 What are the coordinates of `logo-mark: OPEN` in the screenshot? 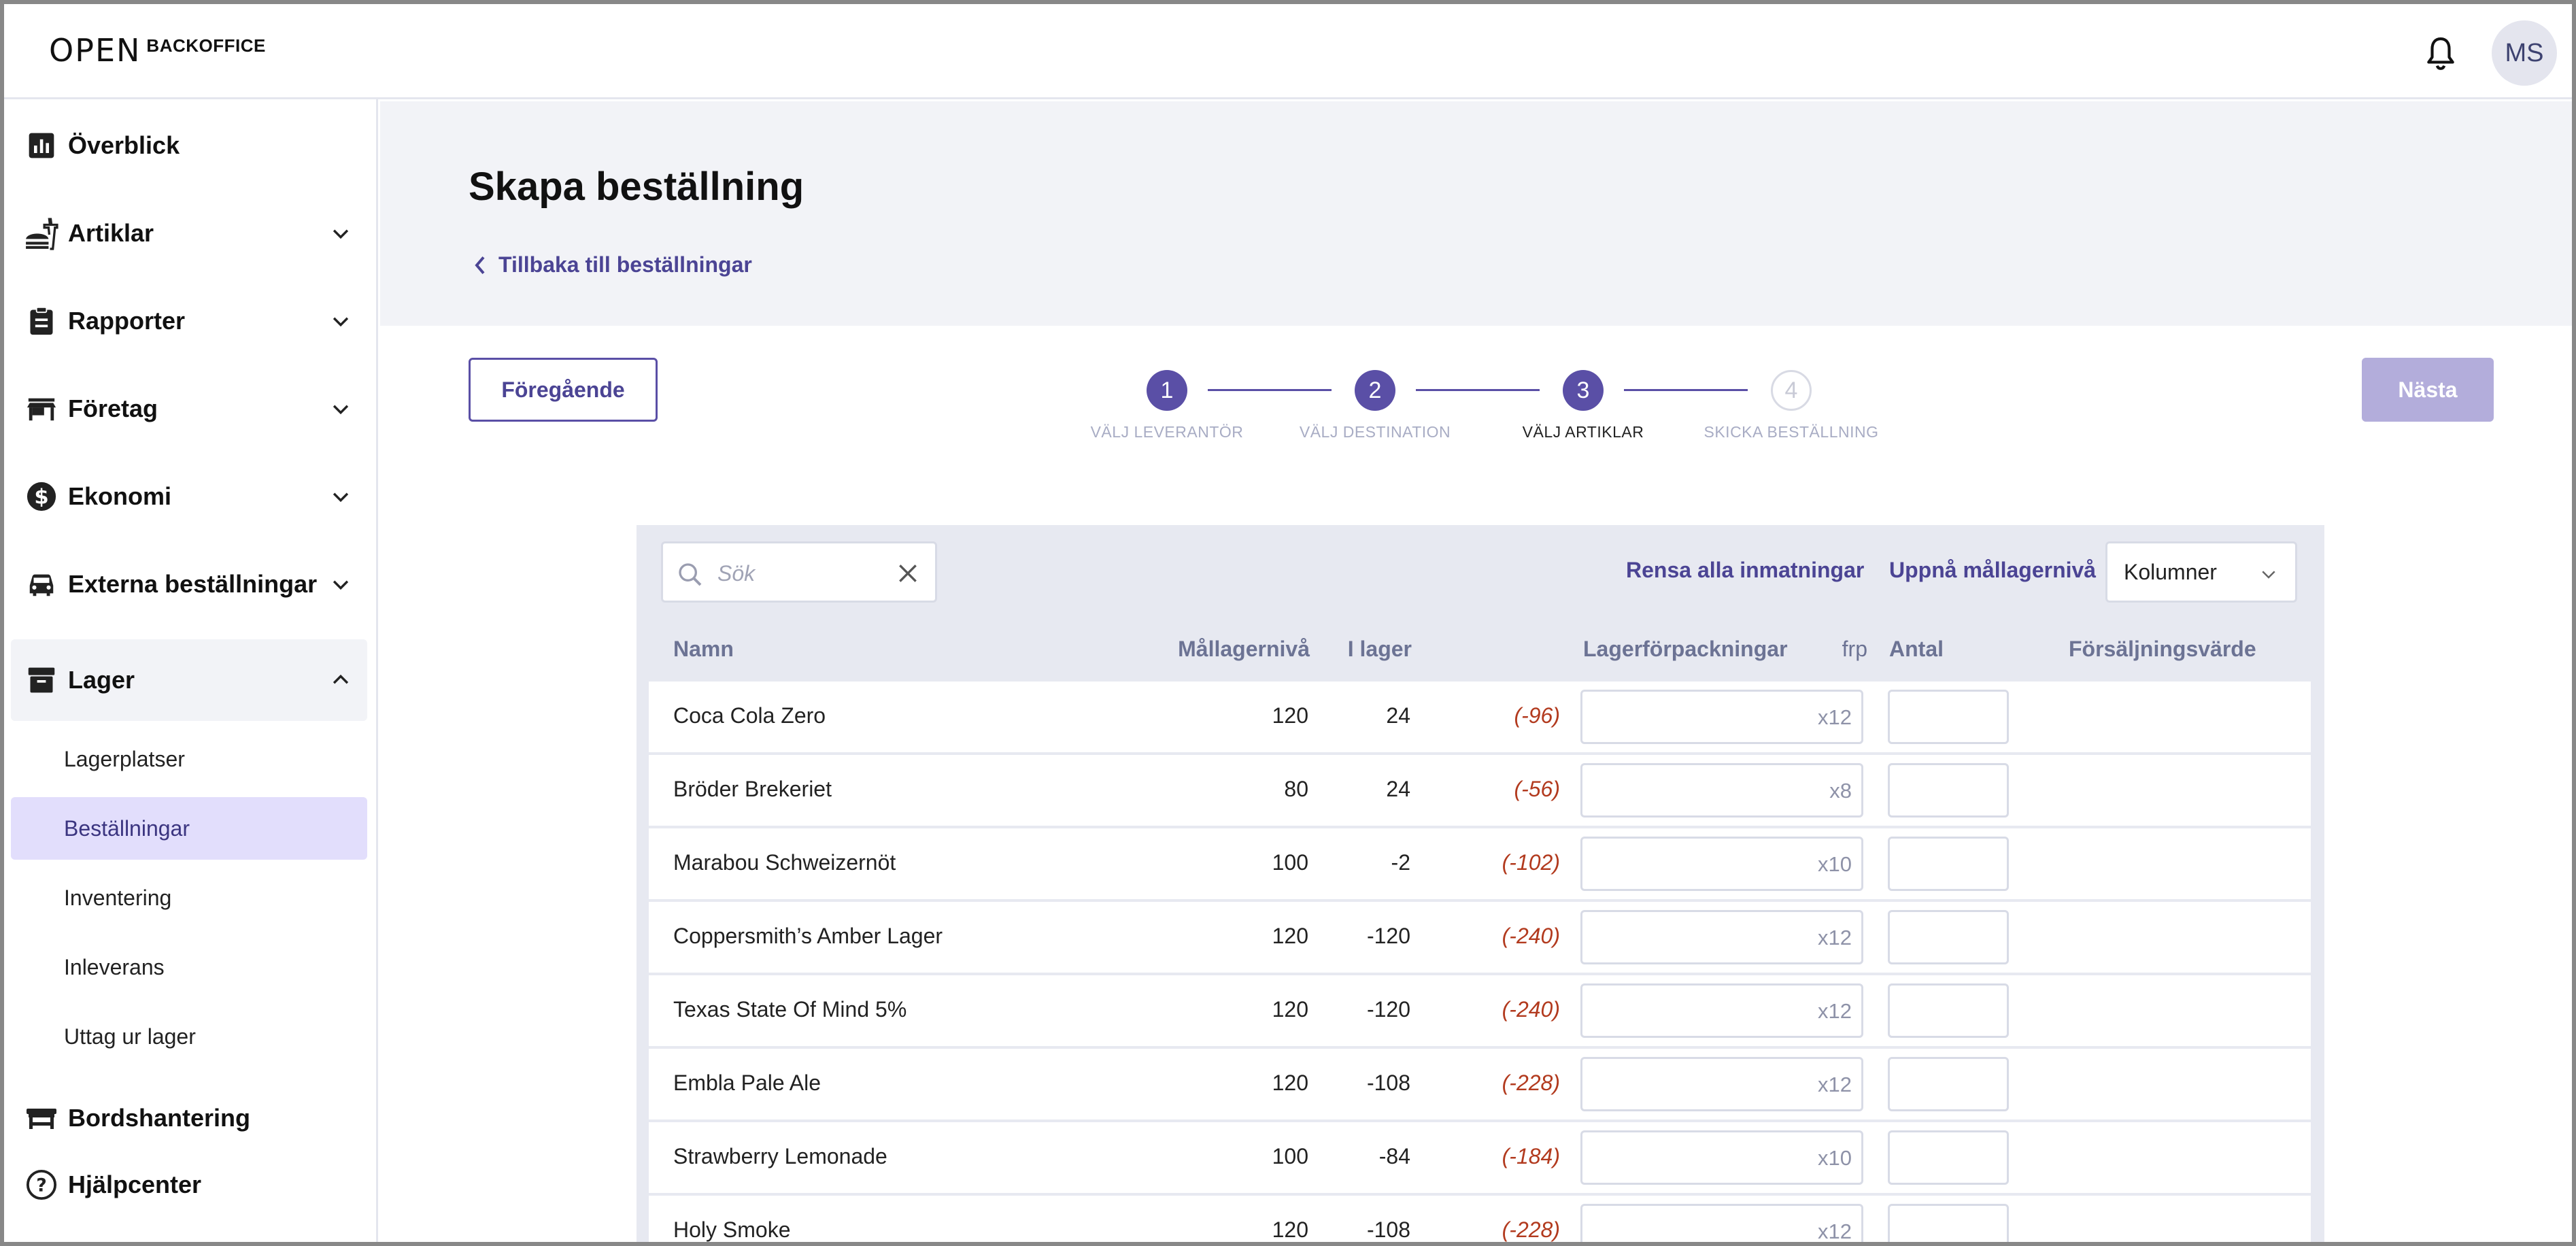 It's located at (95, 50).